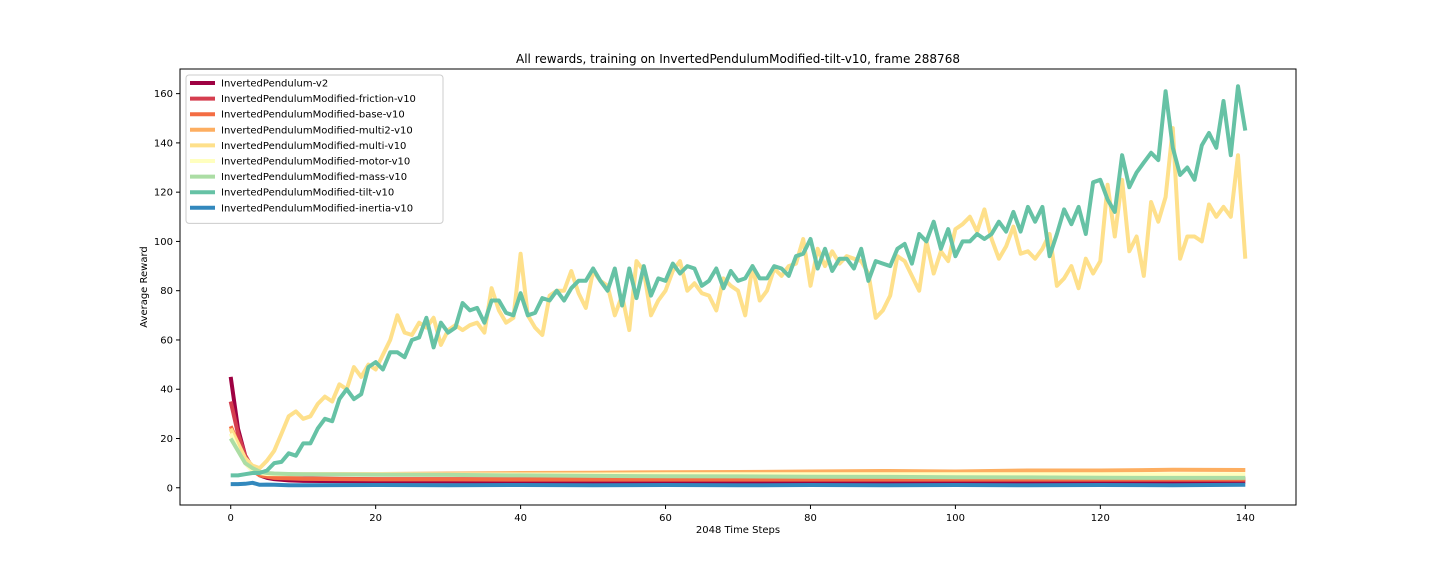 This screenshot has width=1440, height=576. What do you see at coordinates (313, 146) in the screenshot?
I see `legend-label: InvertedPendulumModified-multi-v10` at bounding box center [313, 146].